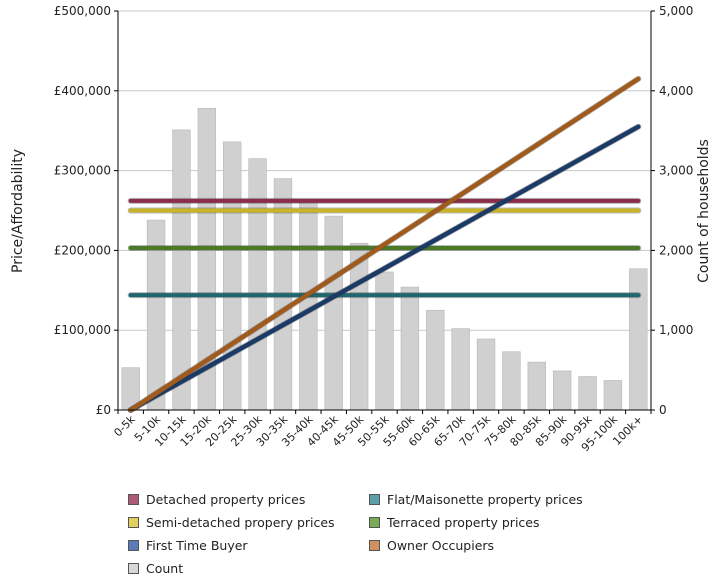  I want to click on legend-item: Terraced property prices, so click(454, 522).